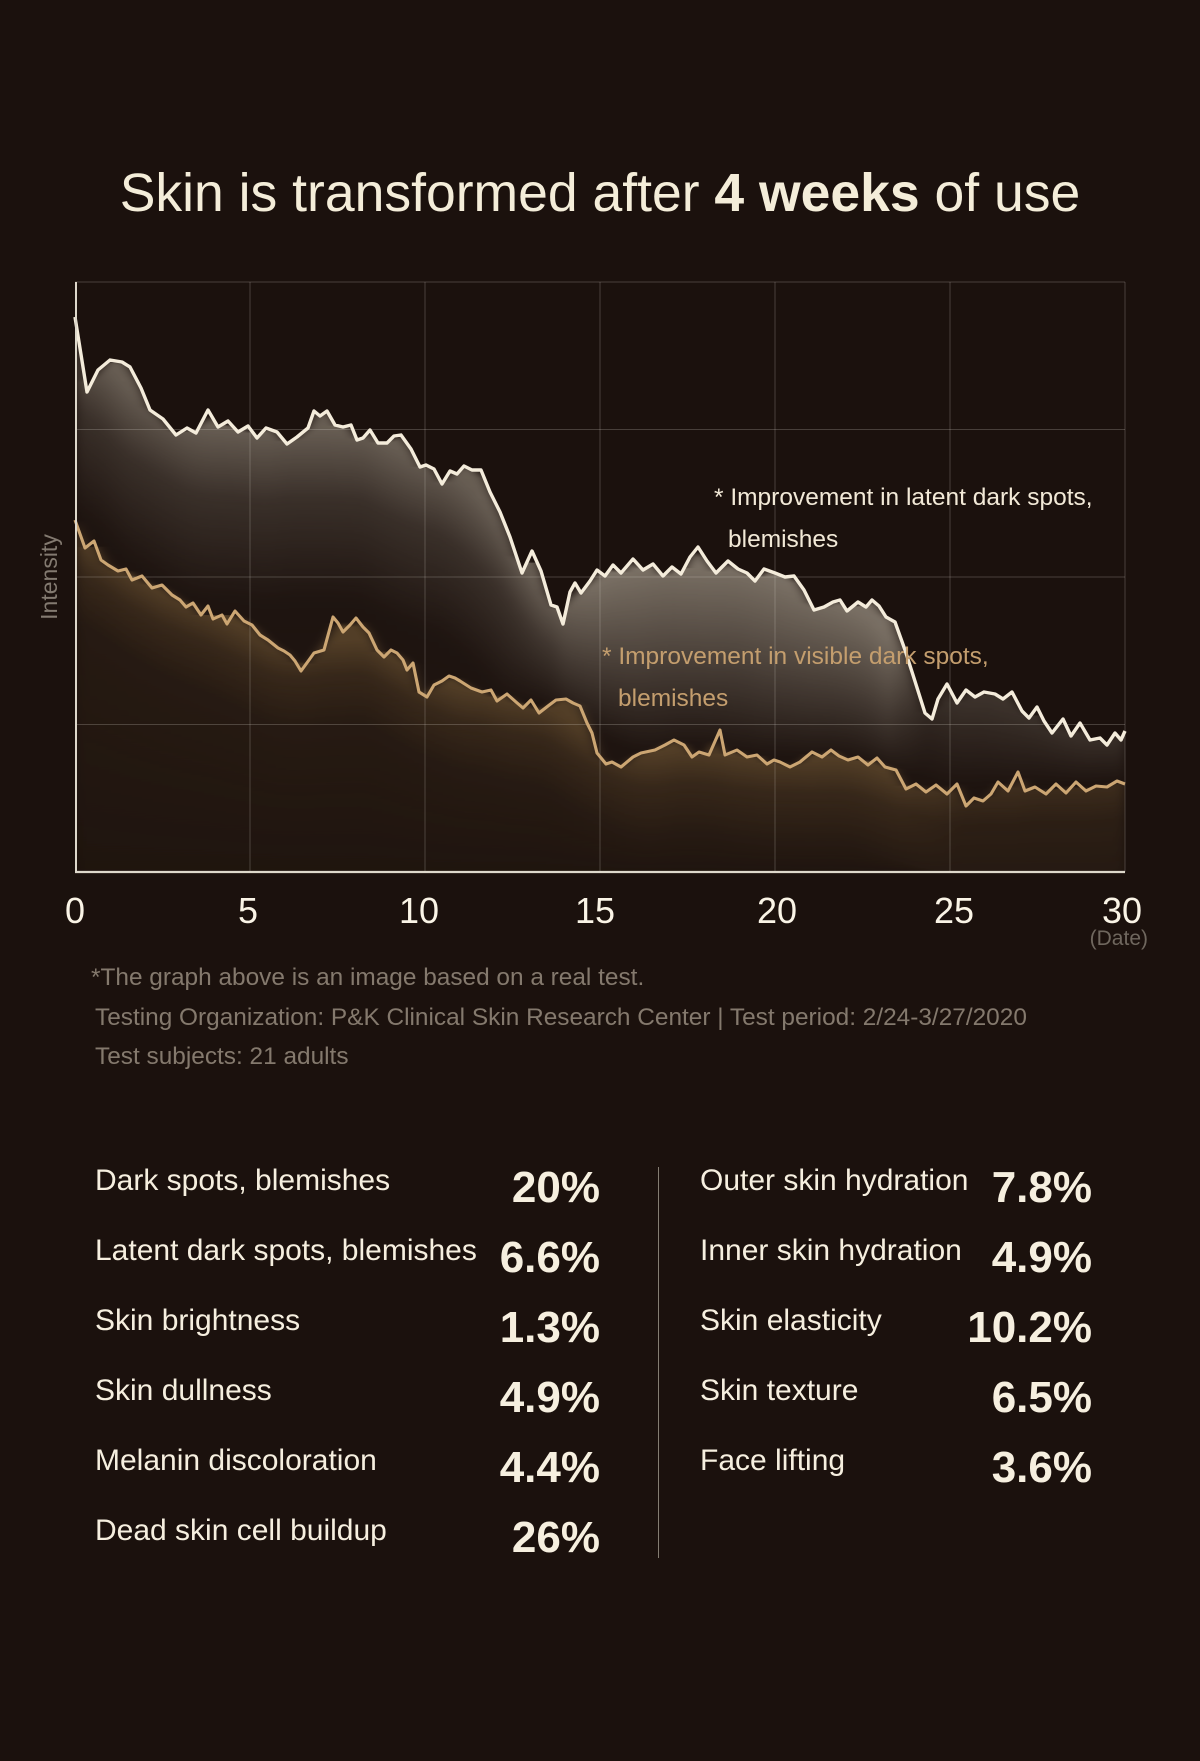 This screenshot has width=1200, height=1761. What do you see at coordinates (49, 577) in the screenshot?
I see `svg-text: Intensity` at bounding box center [49, 577].